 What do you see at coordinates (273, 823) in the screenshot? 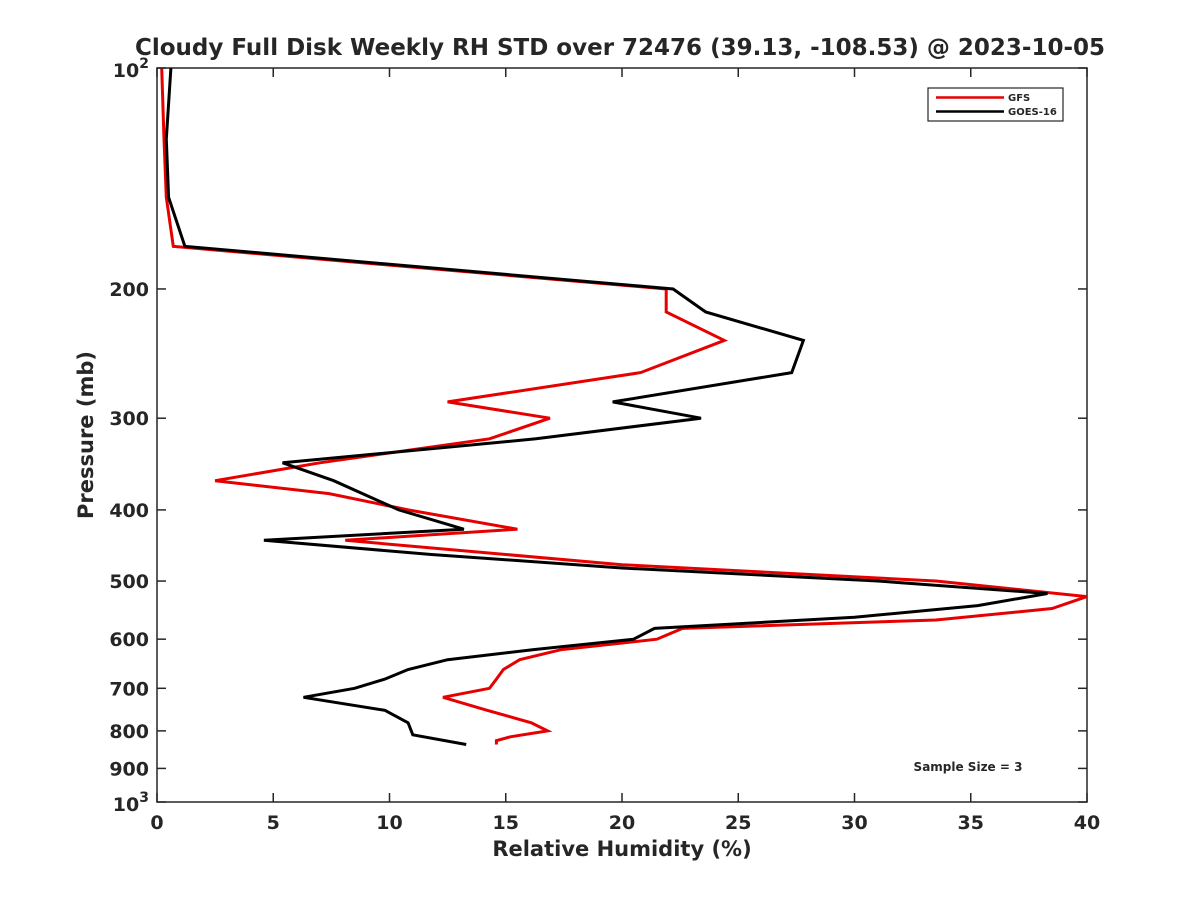
I see `x-tick-label: 5` at bounding box center [273, 823].